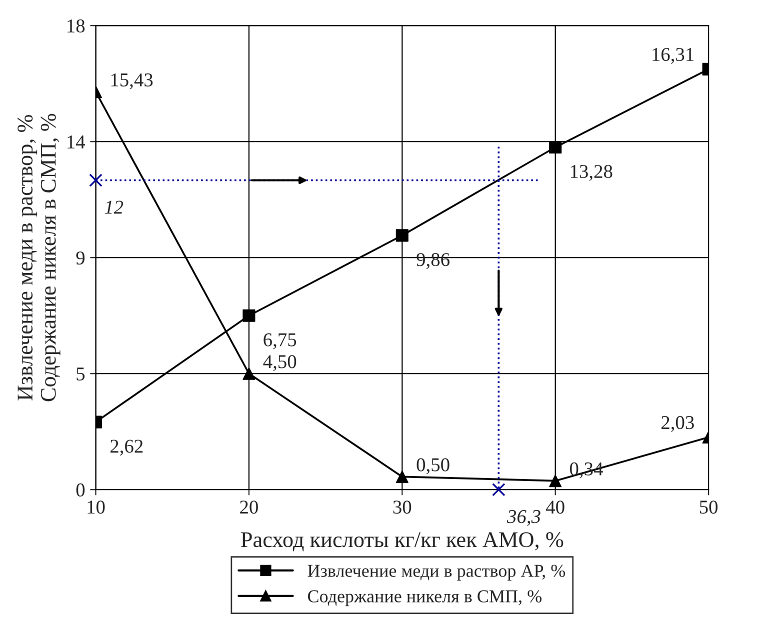 This screenshot has height=640, width=766. I want to click on legend-label: Содержание никеля в СМП, %, so click(425, 598).